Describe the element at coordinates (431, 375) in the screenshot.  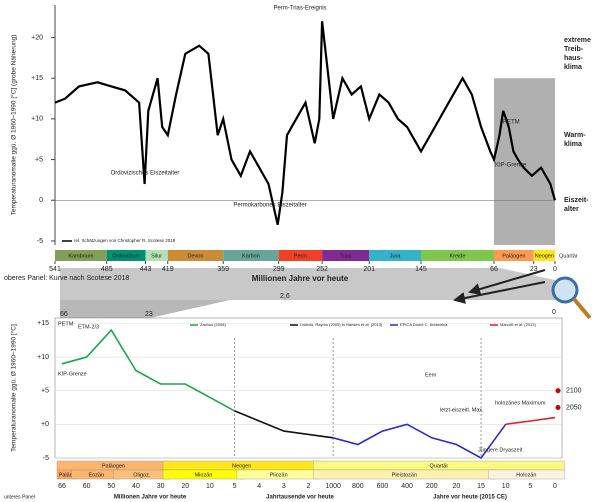
I see `annotation: Eem` at that location.